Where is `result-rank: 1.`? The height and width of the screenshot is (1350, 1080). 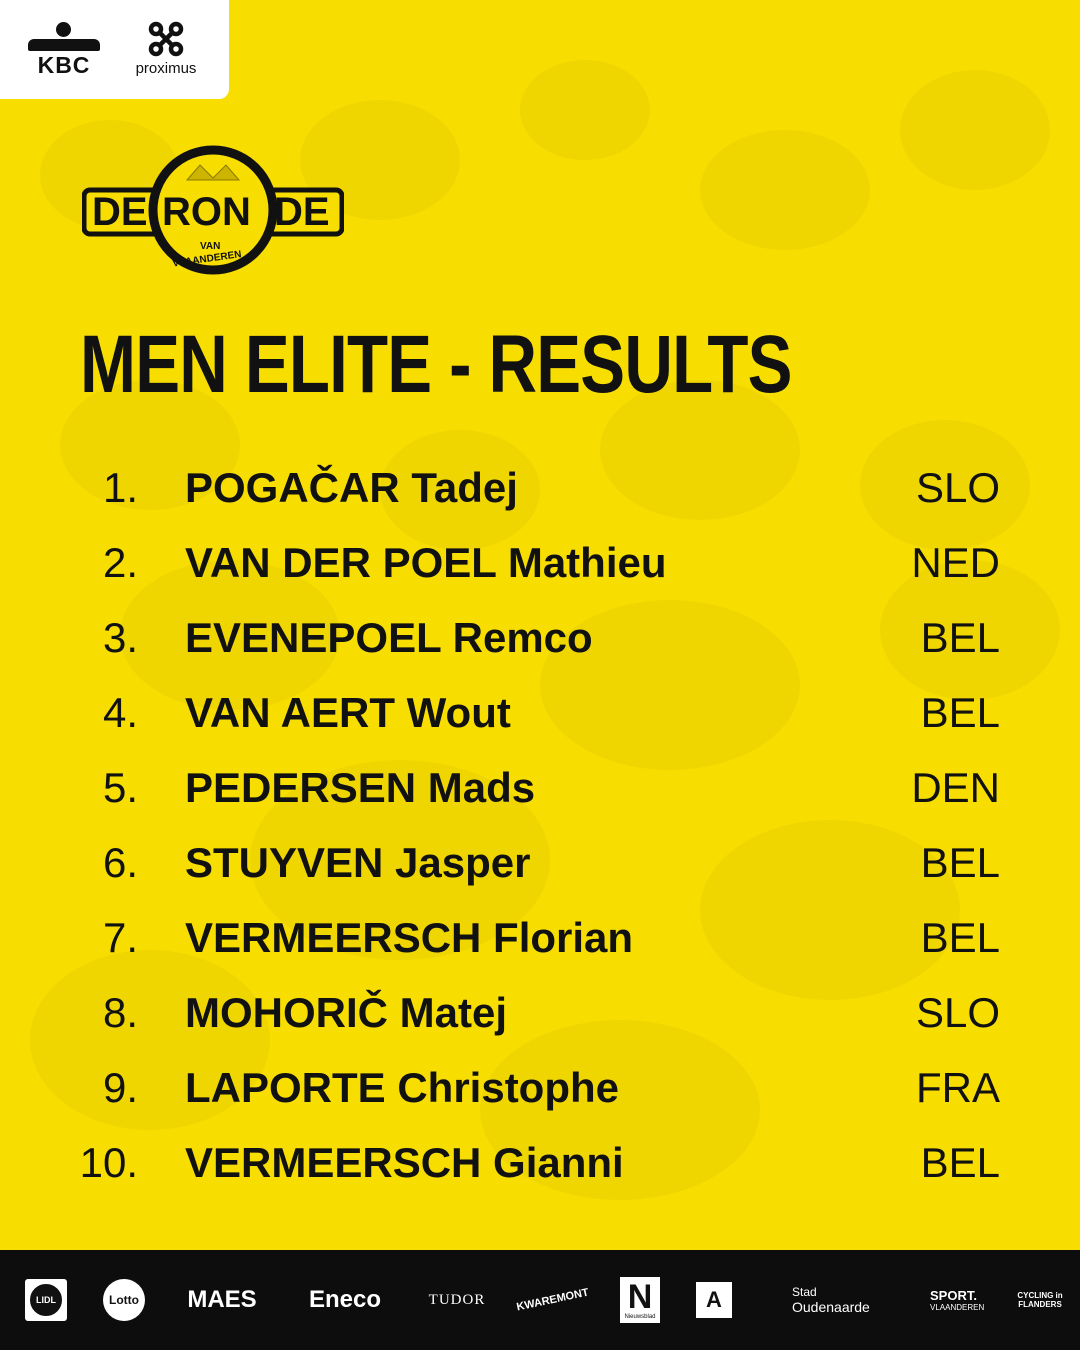 result-rank: 1. is located at coordinates (120, 487).